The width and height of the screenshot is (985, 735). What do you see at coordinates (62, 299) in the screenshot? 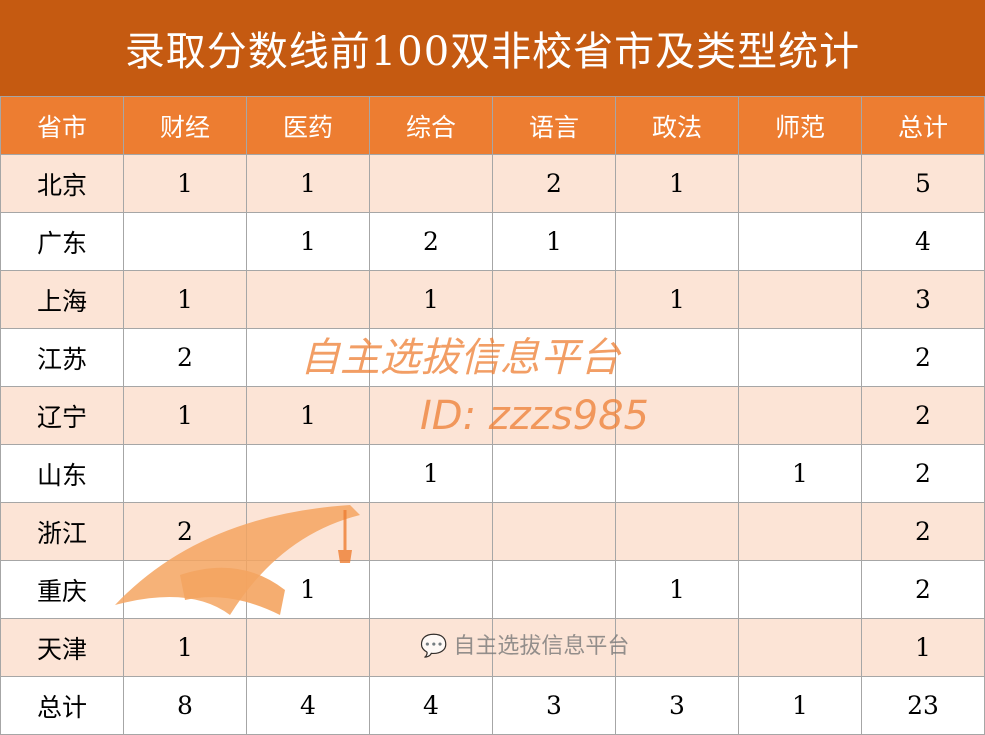
I see `province-cell: 上海` at bounding box center [62, 299].